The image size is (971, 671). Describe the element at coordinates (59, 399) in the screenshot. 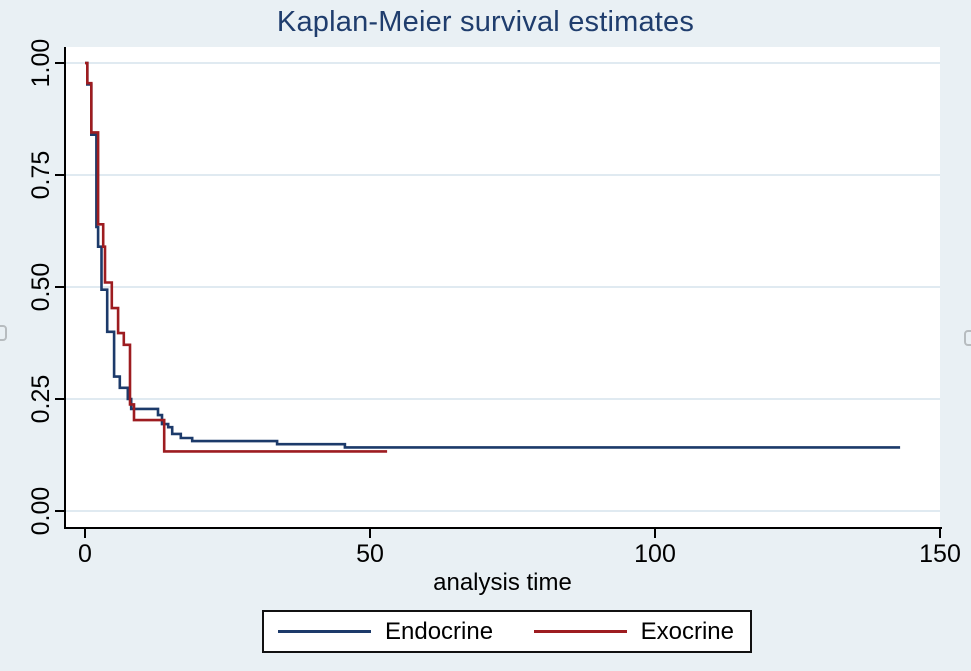

I see `y-tick-0.25` at that location.